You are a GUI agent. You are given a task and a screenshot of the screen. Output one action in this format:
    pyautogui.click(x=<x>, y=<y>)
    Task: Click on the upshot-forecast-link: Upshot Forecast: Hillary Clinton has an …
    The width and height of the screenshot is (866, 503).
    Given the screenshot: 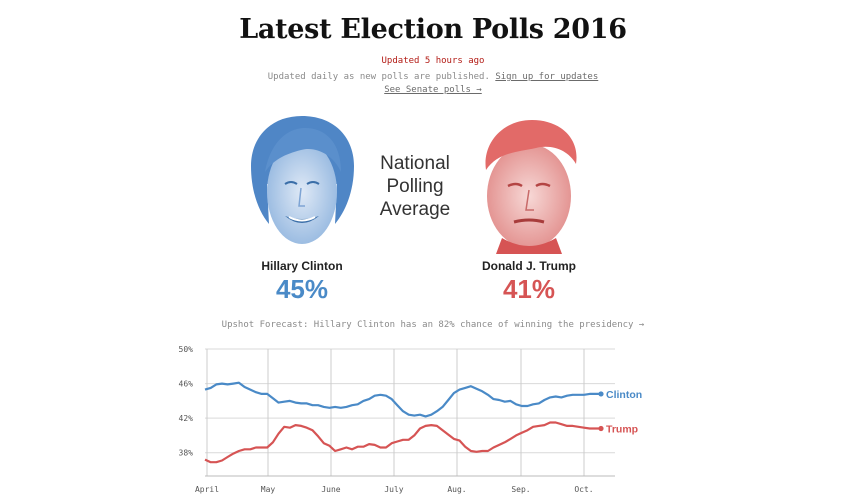 What is the action you would take?
    pyautogui.click(x=433, y=325)
    